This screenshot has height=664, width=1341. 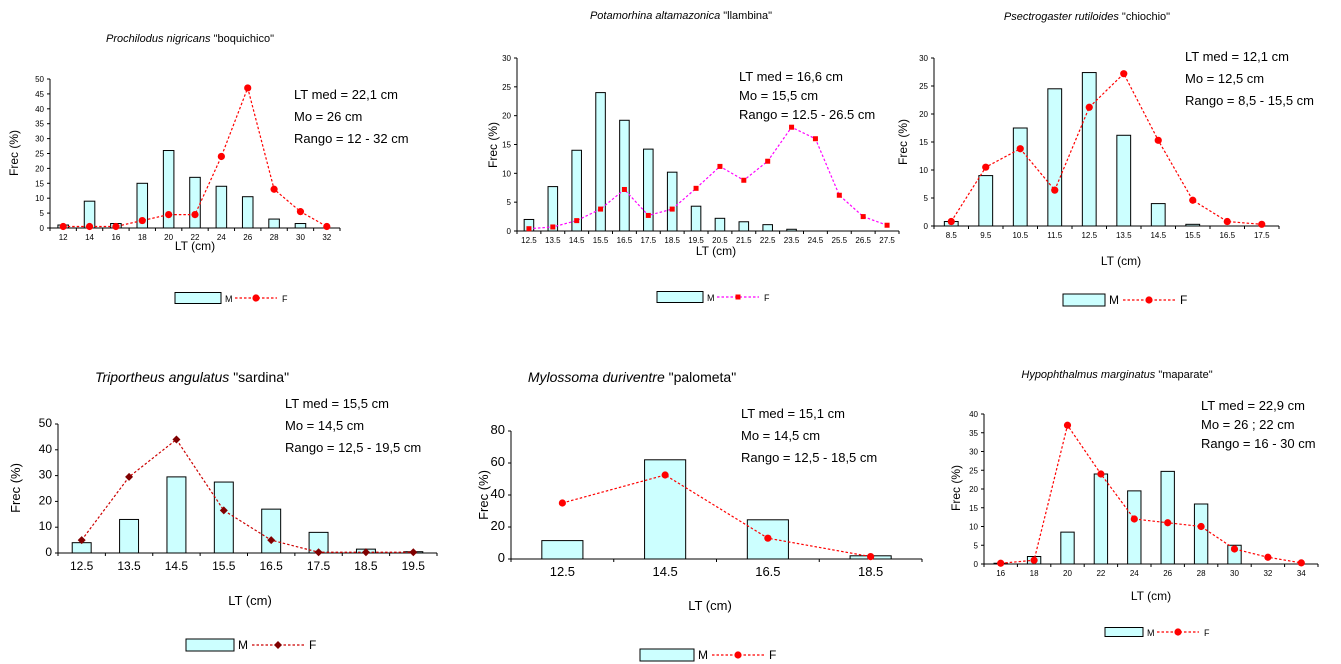 What do you see at coordinates (1114, 300) in the screenshot?
I see `legend-label-m: M` at bounding box center [1114, 300].